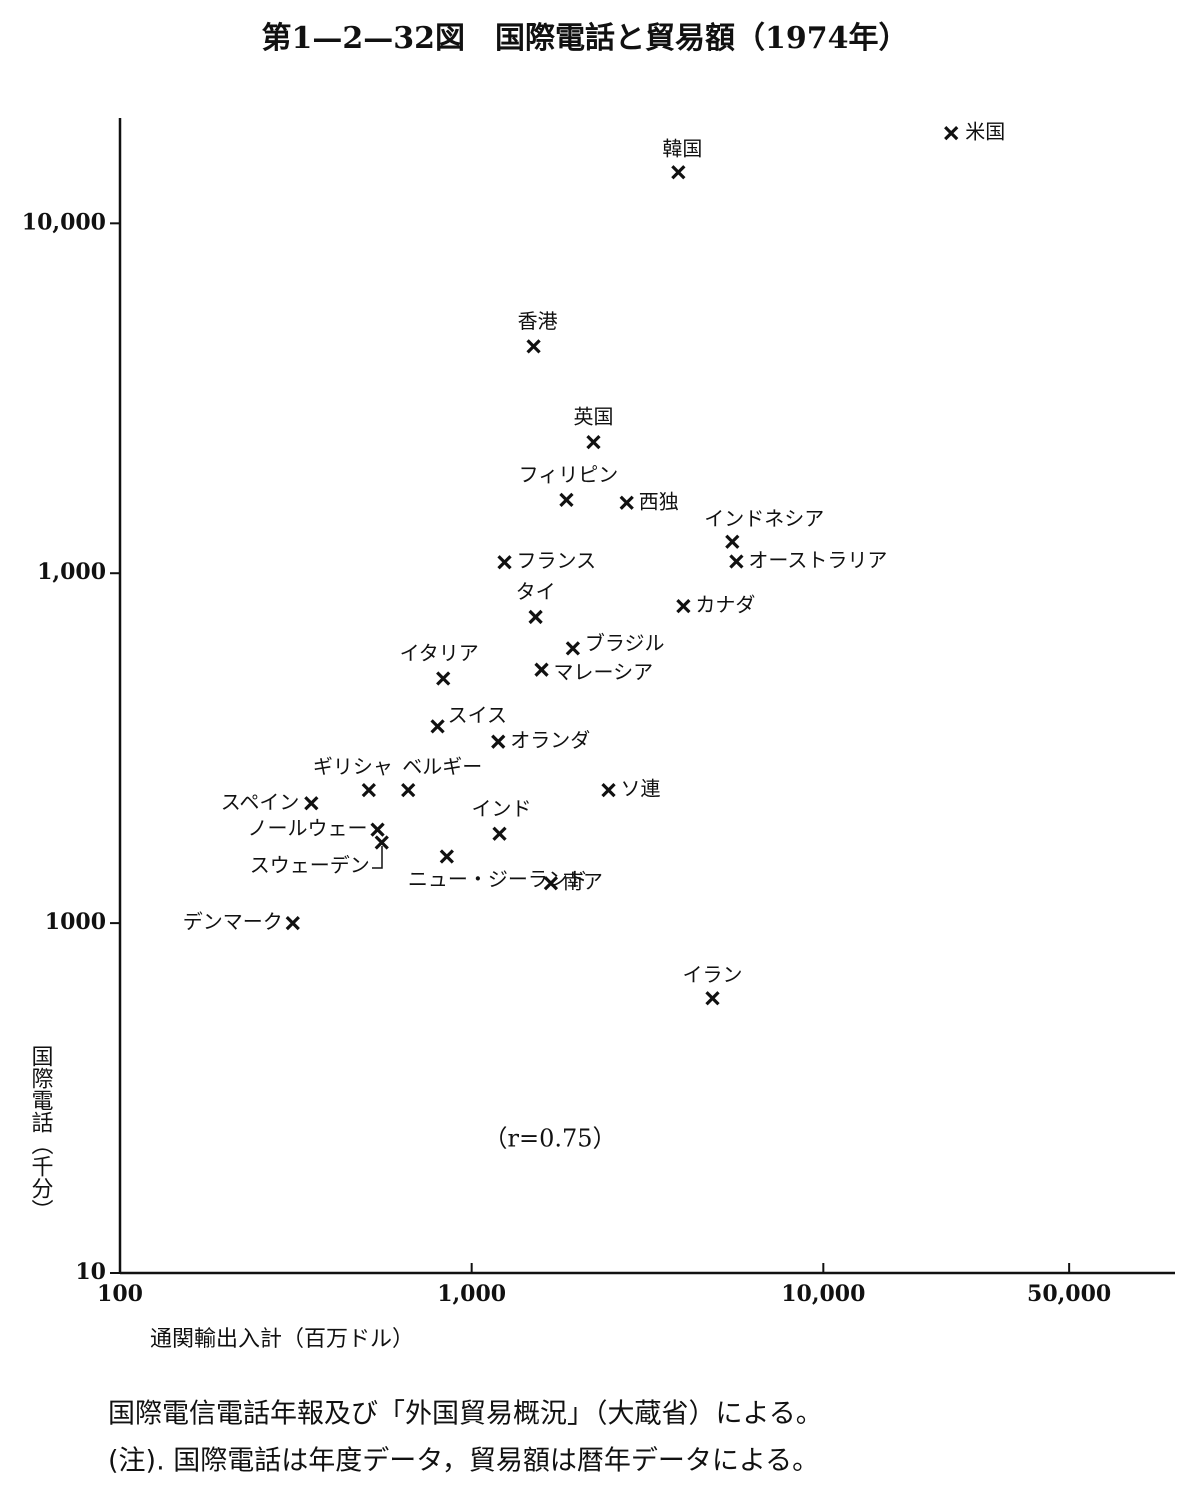 The height and width of the screenshot is (1501, 1189). What do you see at coordinates (64, 222) in the screenshot?
I see `y-tick-label: 10,000` at bounding box center [64, 222].